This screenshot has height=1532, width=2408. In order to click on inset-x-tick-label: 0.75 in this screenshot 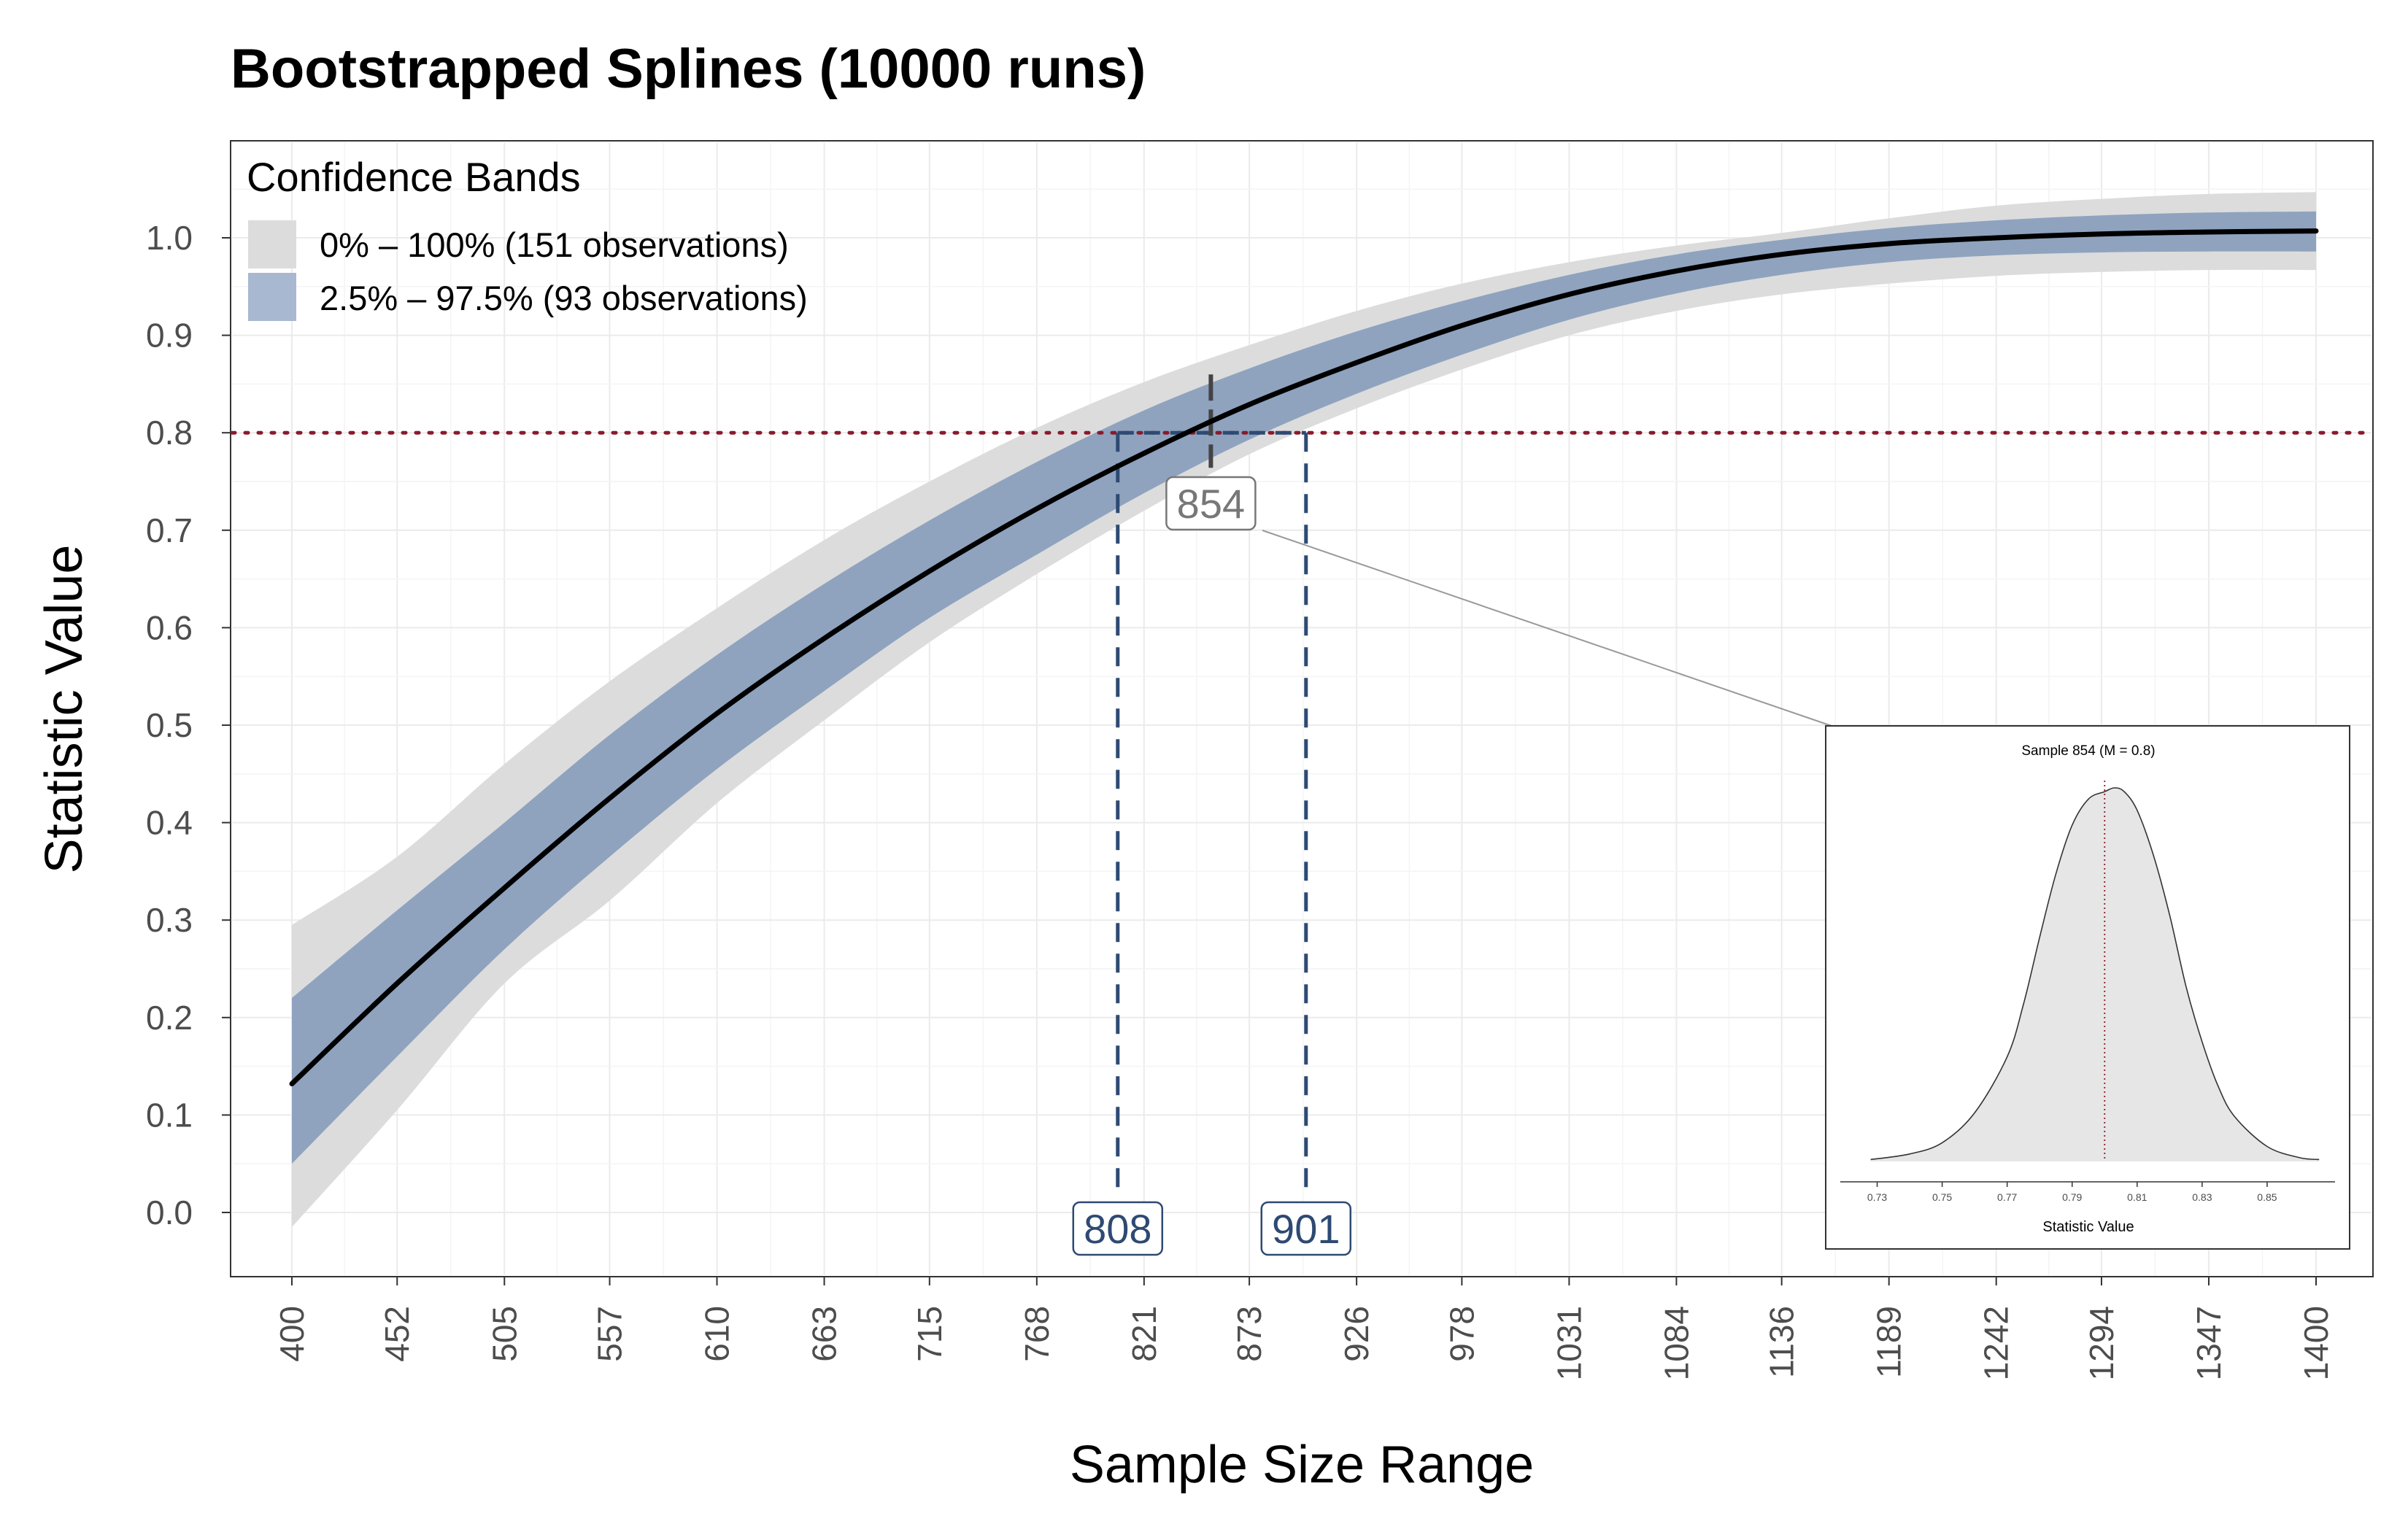, I will do `click(1942, 1197)`.